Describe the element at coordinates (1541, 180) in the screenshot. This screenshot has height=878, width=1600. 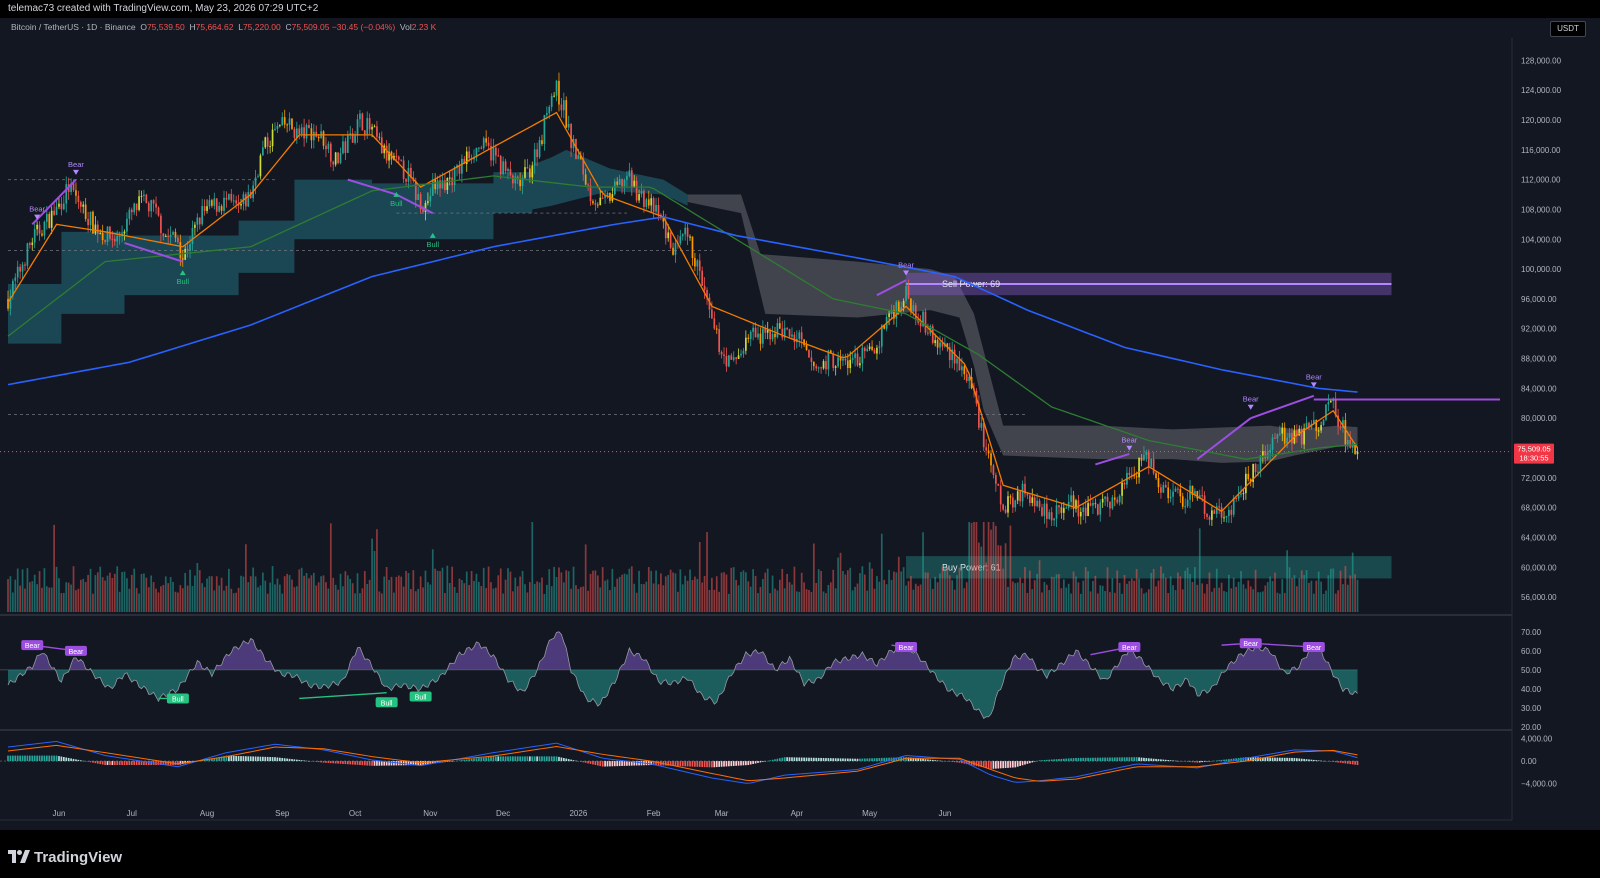
I see `price-tick-label: 112,000.00` at that location.